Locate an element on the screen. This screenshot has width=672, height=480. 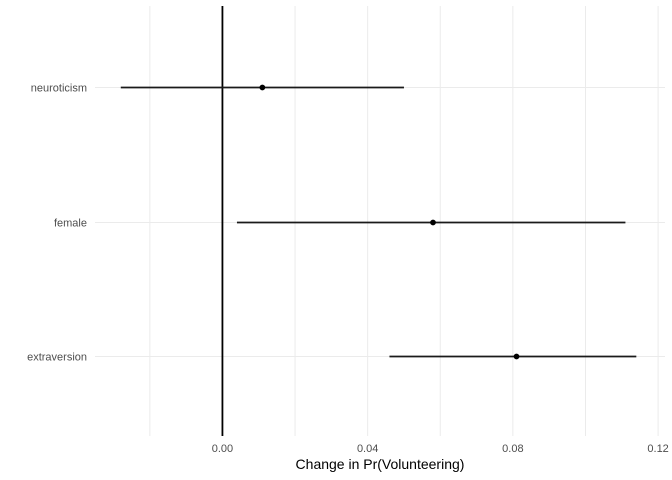
y-axis-label: female is located at coordinates (70, 223).